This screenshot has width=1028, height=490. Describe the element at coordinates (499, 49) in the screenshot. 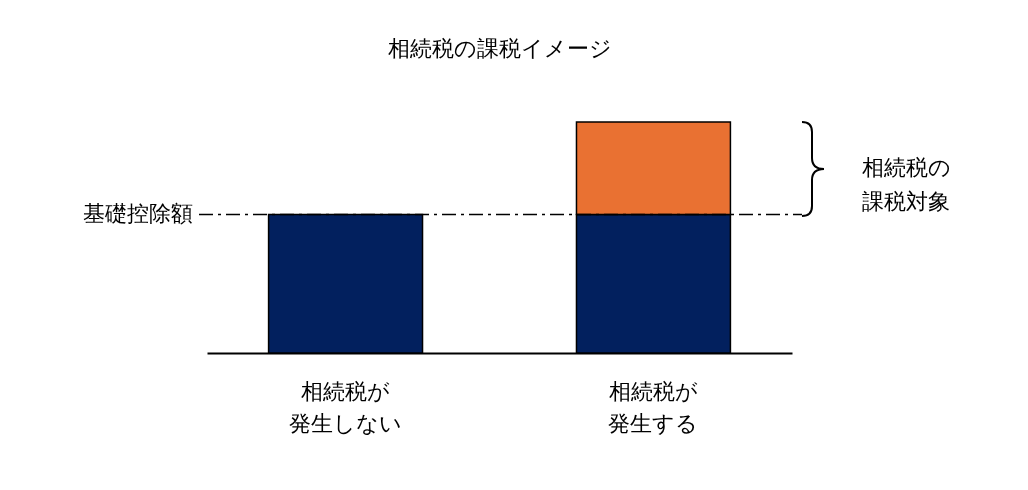

I see `chart-title: 相続税の課税イメージ` at that location.